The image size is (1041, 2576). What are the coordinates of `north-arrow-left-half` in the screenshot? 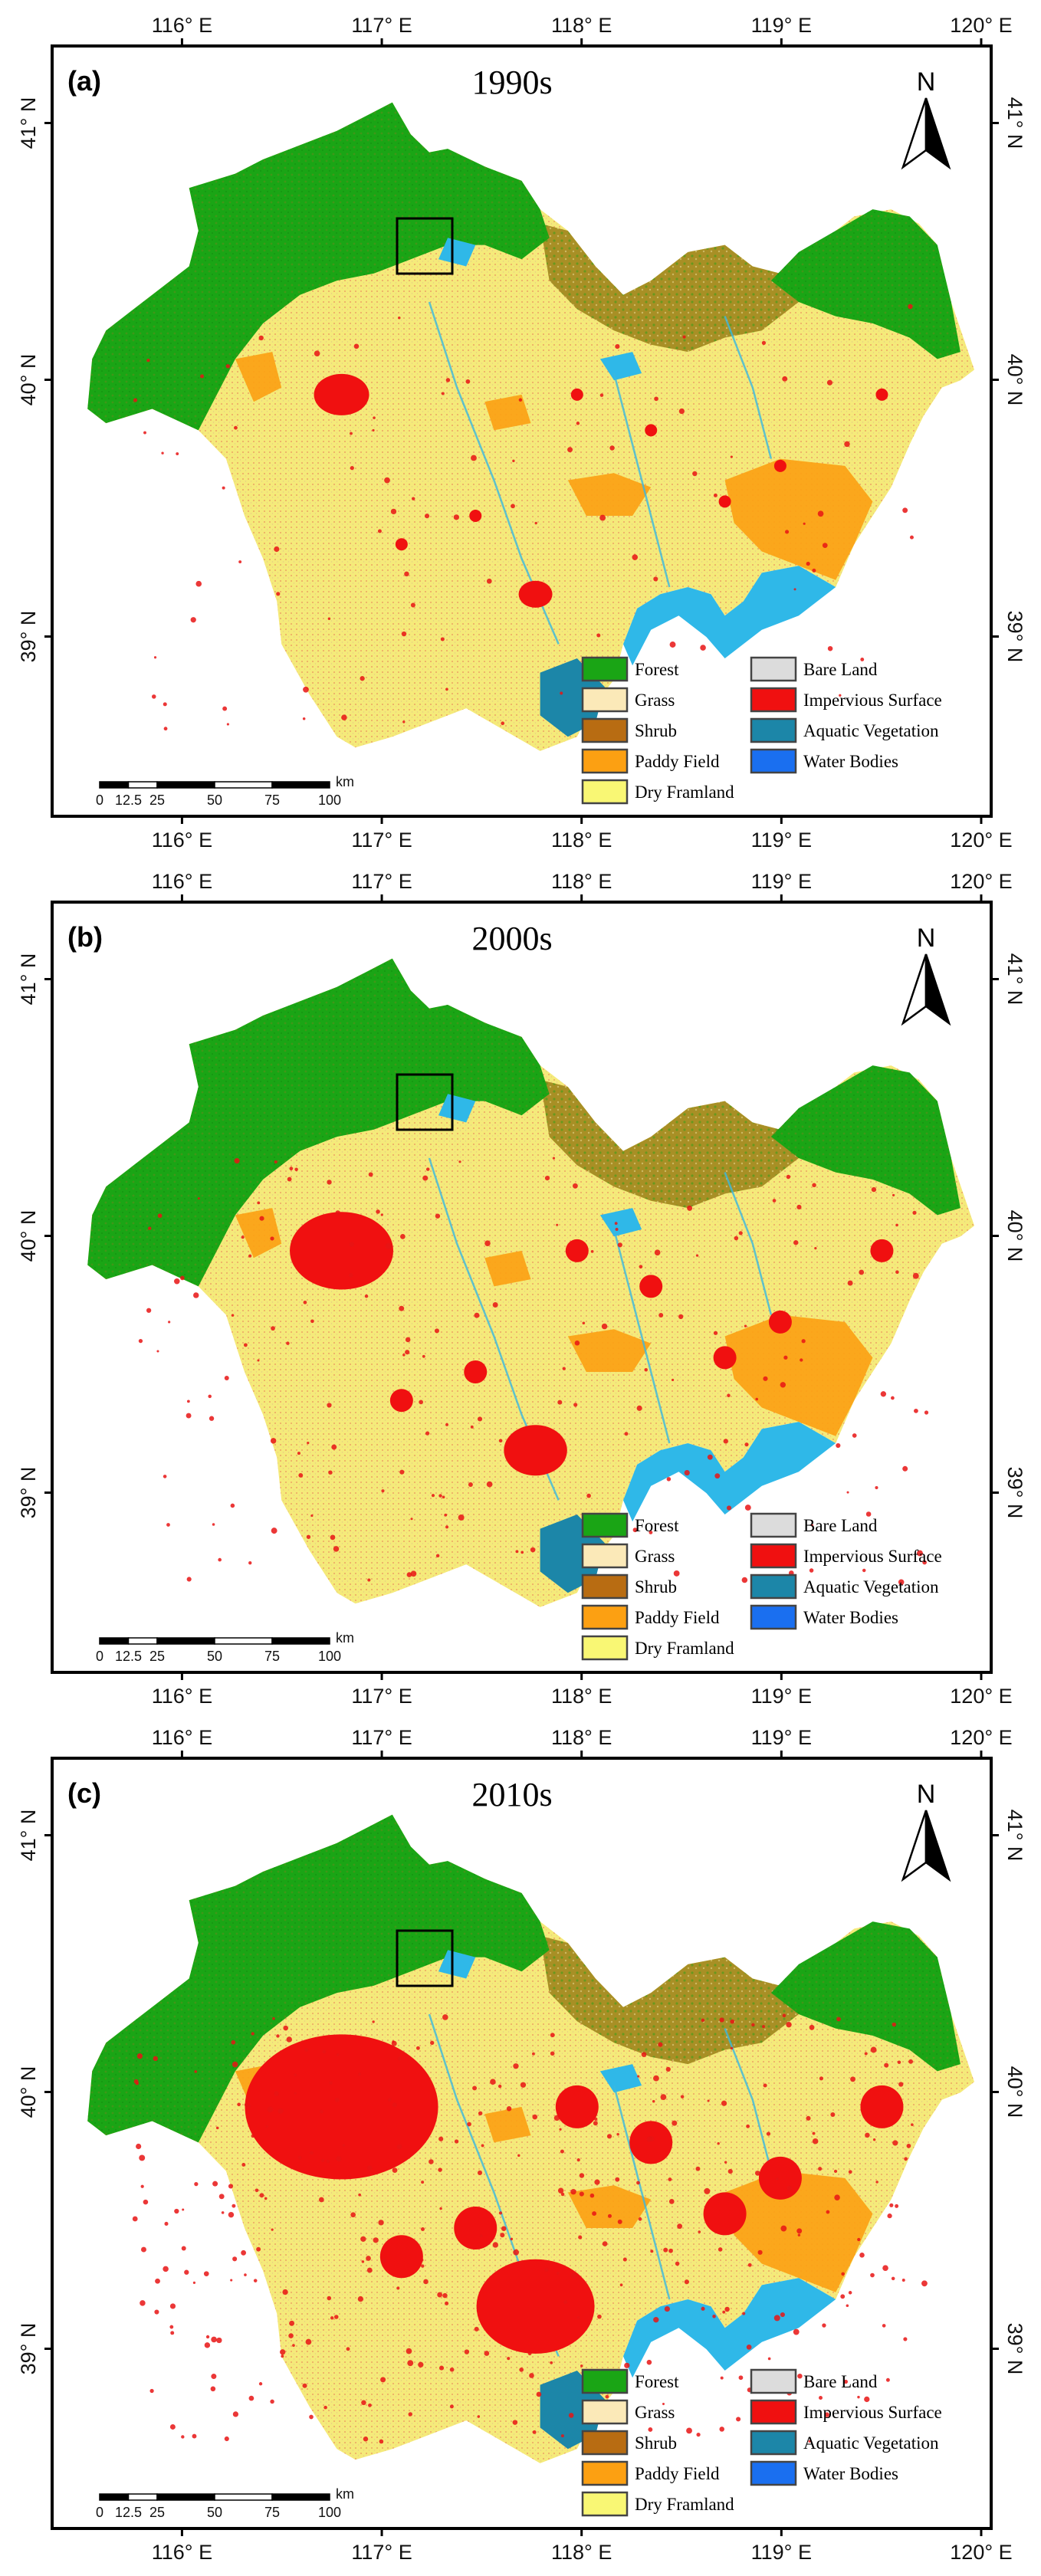 It's located at (915, 989).